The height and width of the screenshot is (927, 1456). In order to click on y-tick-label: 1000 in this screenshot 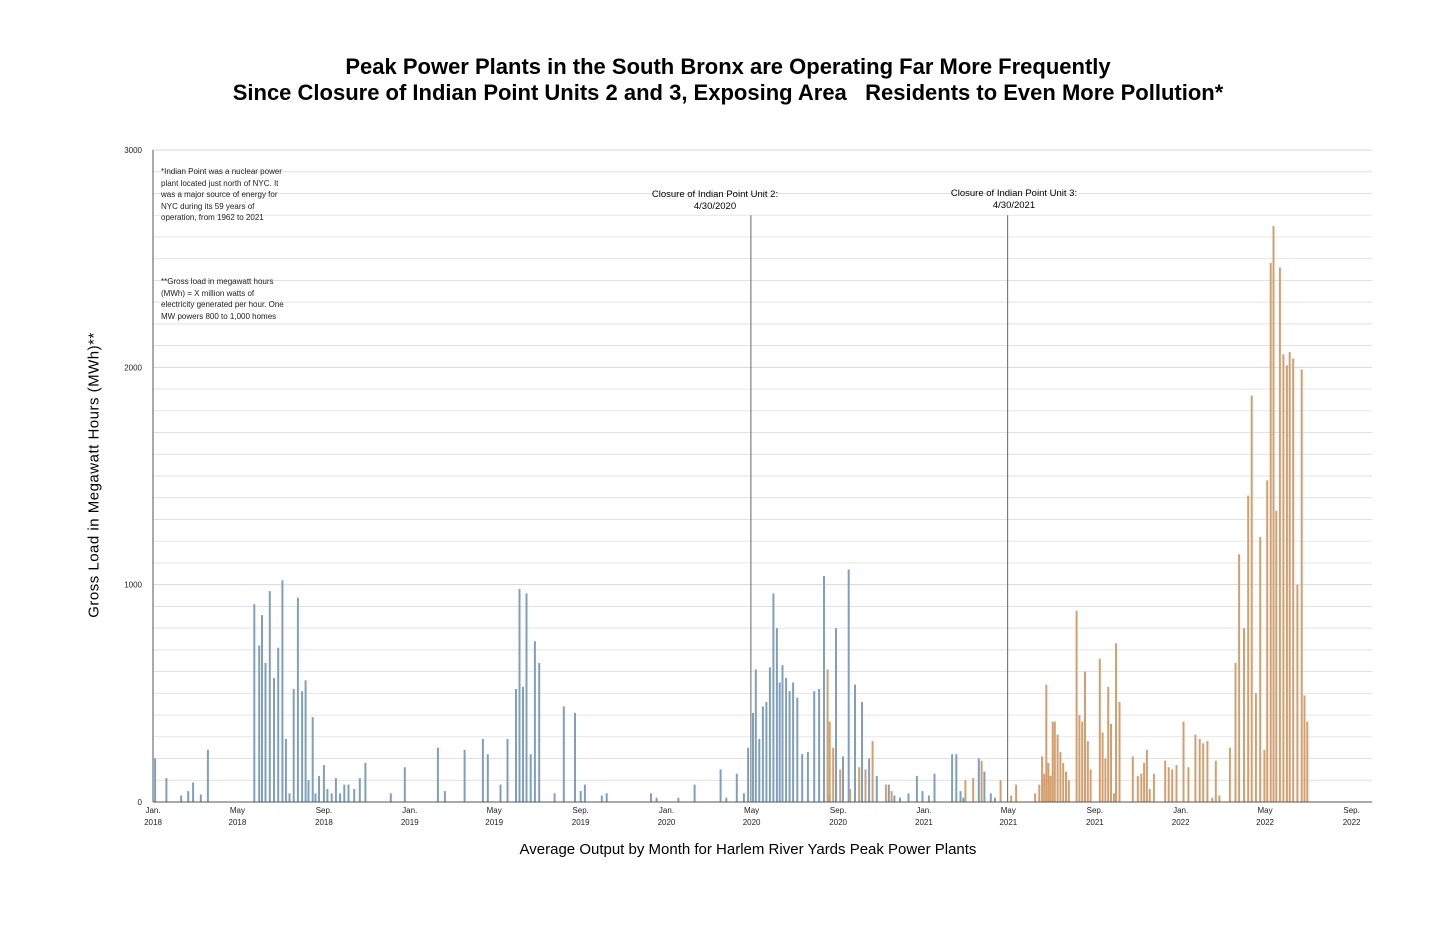, I will do `click(133, 585)`.